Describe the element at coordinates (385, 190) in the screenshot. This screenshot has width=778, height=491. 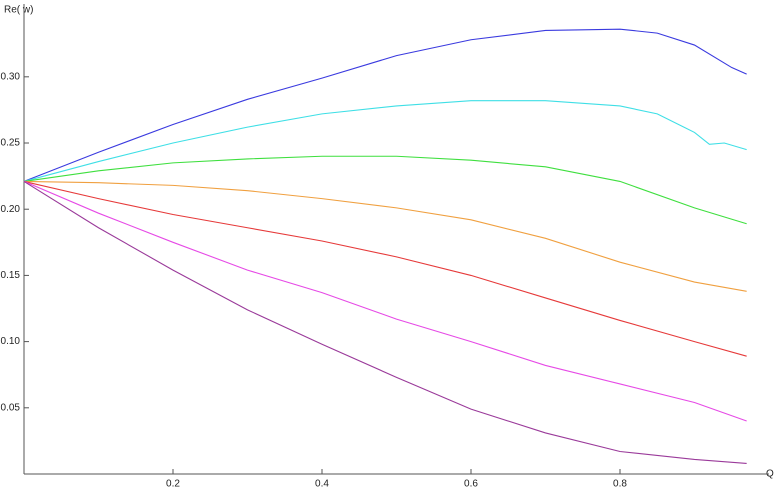
I see `curve` at that location.